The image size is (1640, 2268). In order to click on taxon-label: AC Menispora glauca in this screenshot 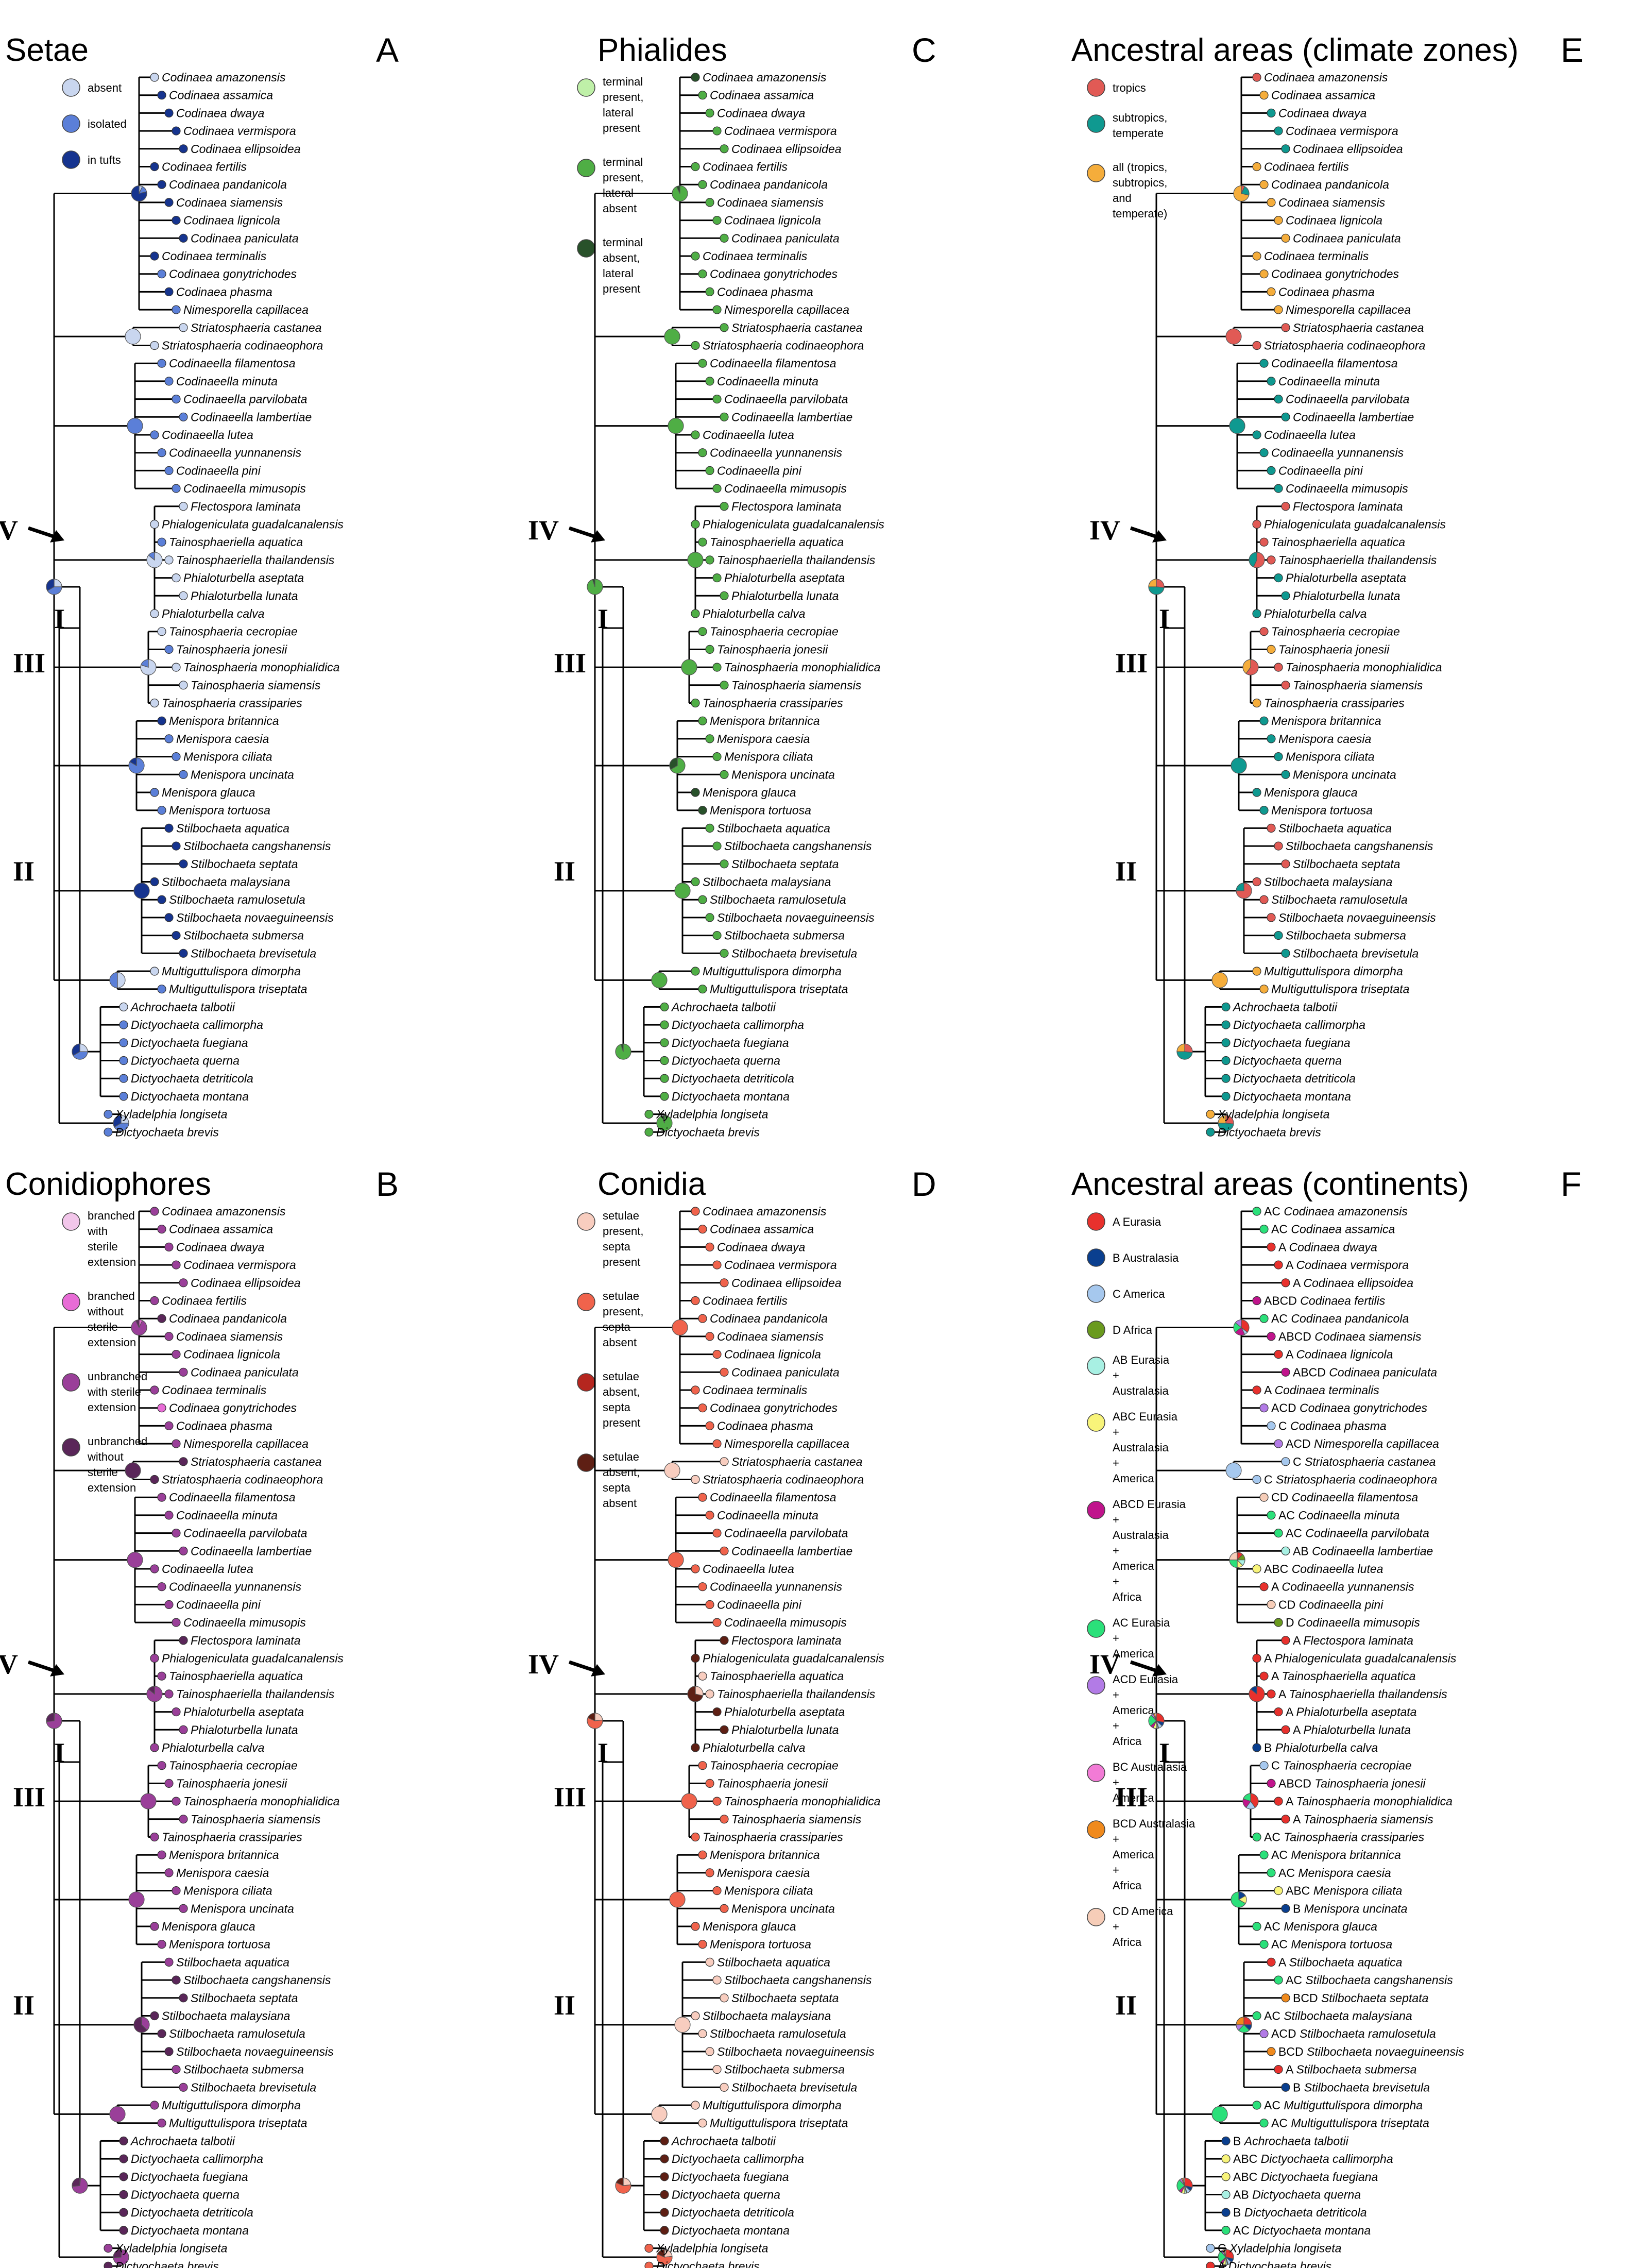, I will do `click(1320, 1927)`.